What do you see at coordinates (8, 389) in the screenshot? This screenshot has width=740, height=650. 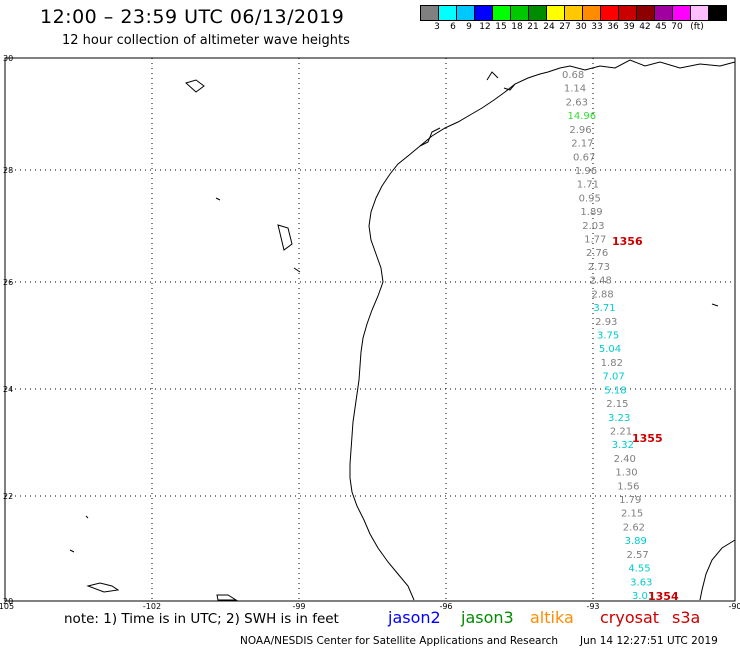 I see `lat-label: 24` at bounding box center [8, 389].